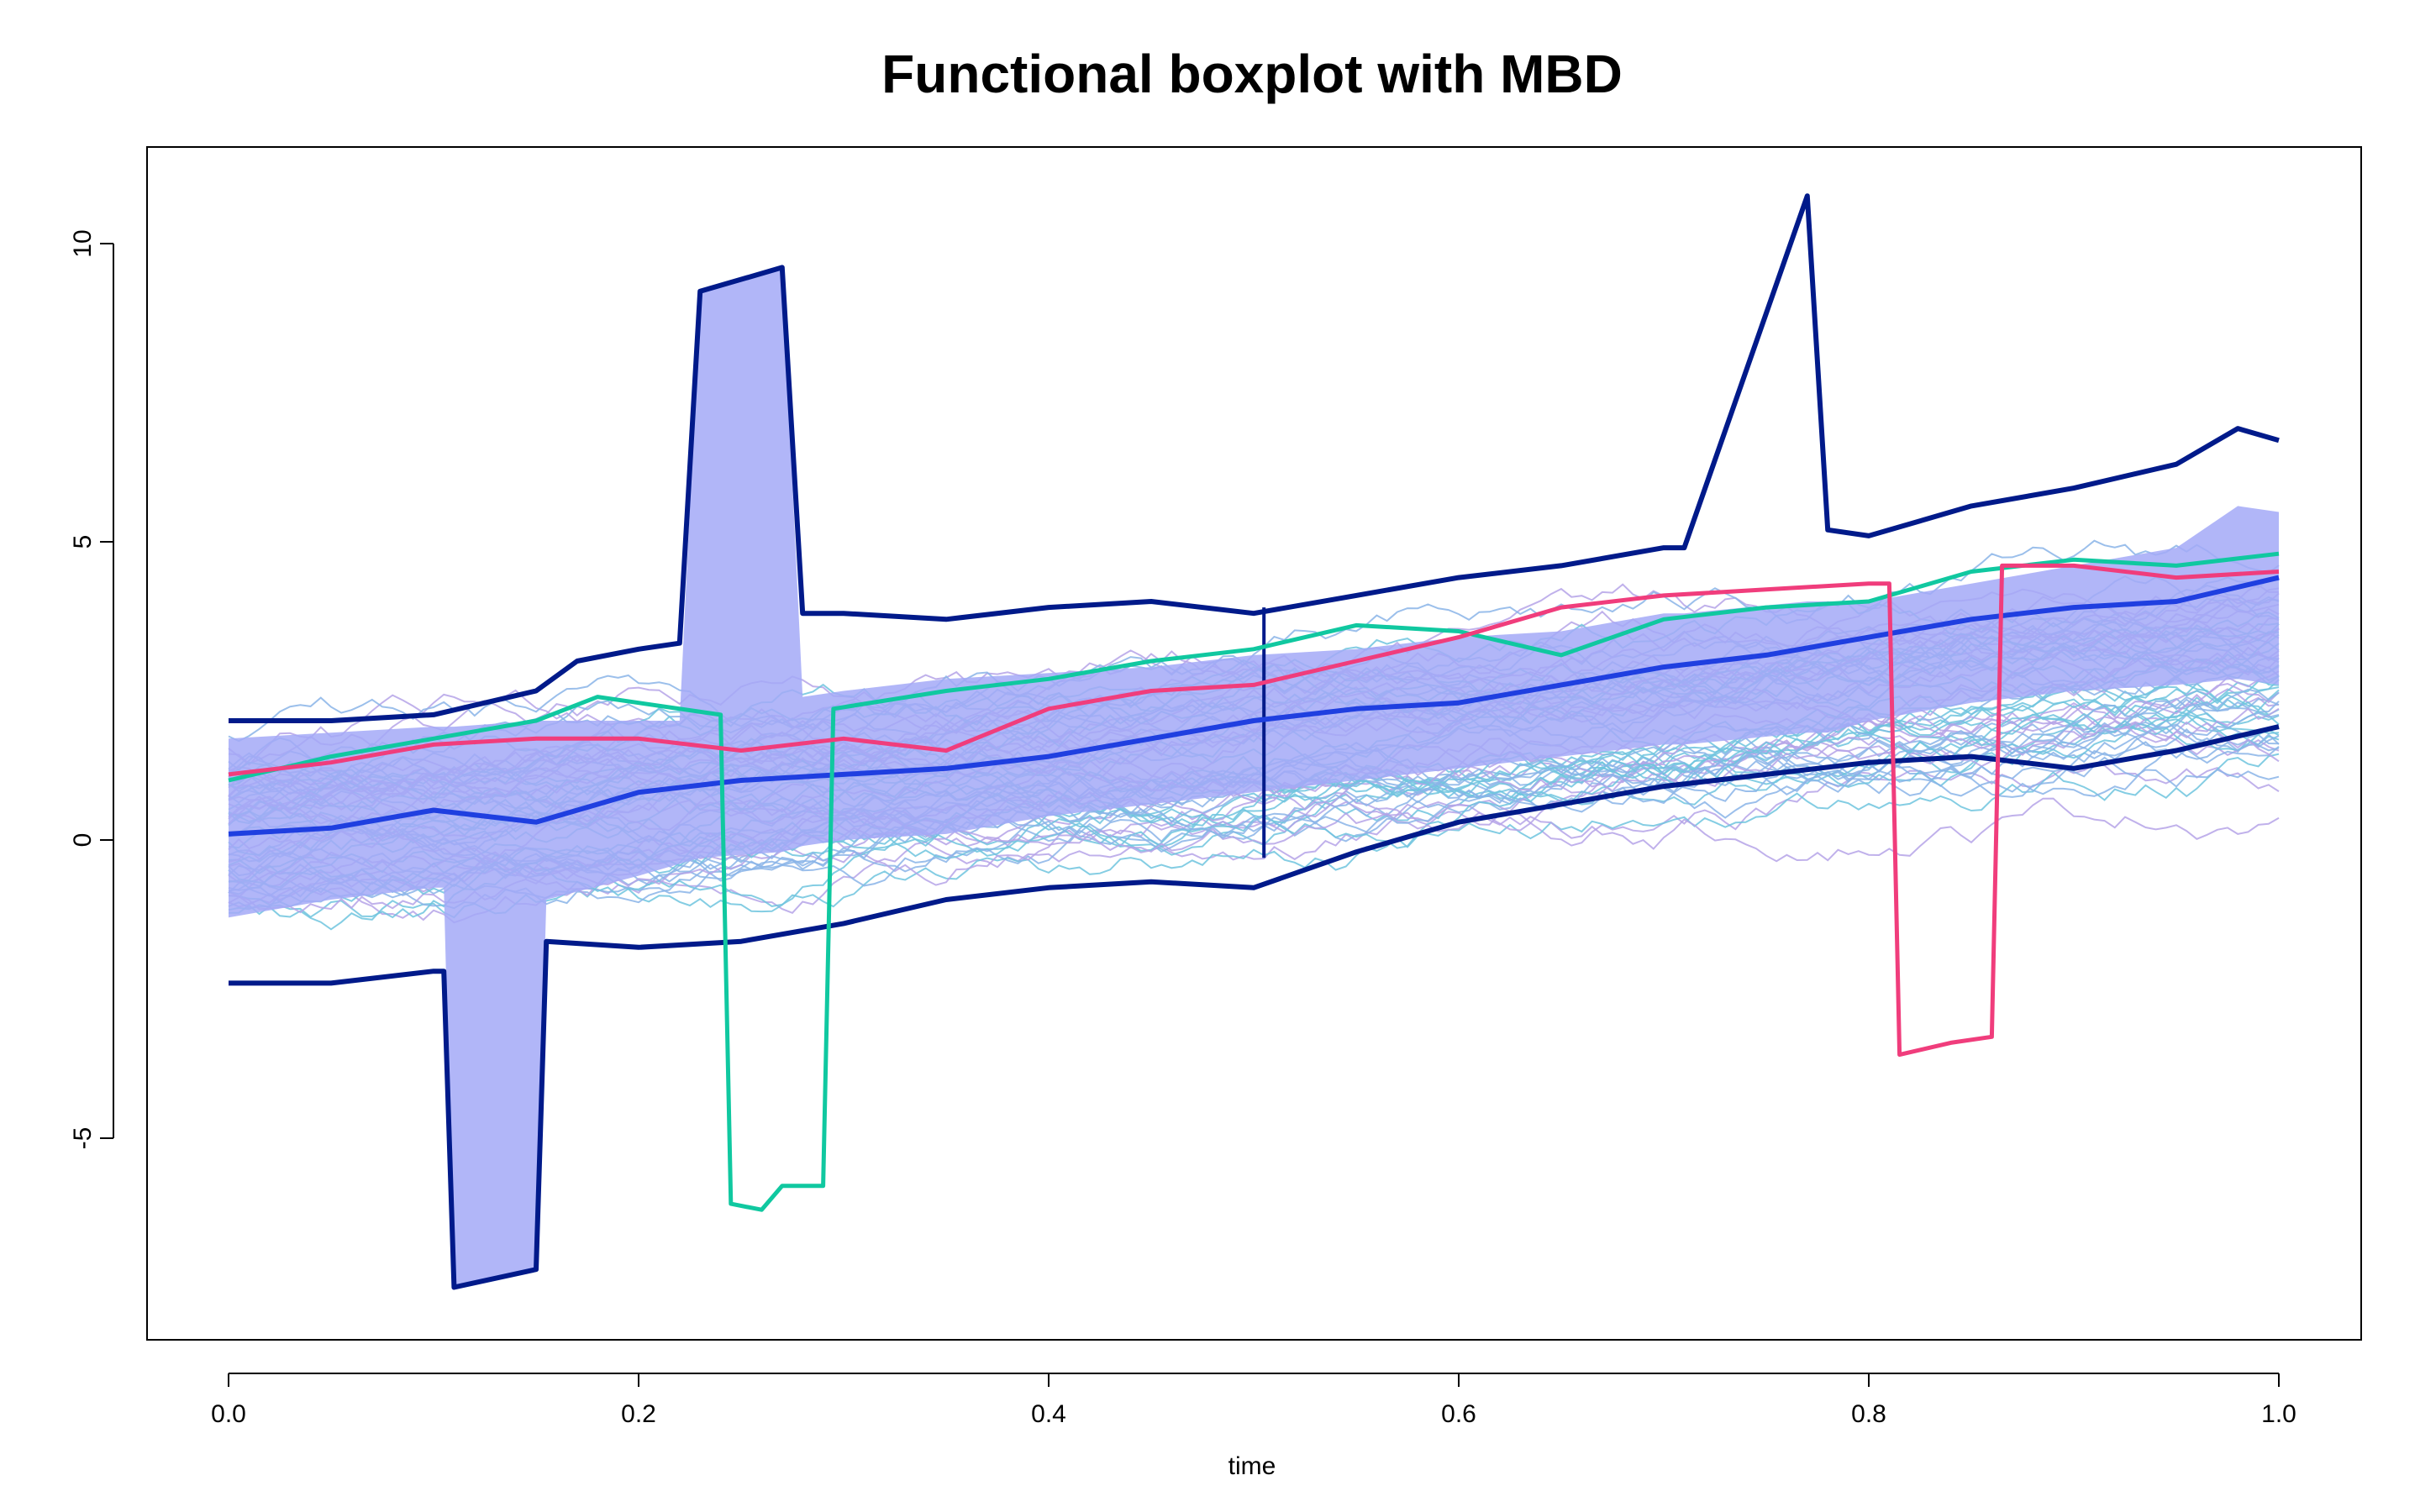 The height and width of the screenshot is (1512, 2420). What do you see at coordinates (92, 689) in the screenshot?
I see `y-axis: -5 0 5 10` at bounding box center [92, 689].